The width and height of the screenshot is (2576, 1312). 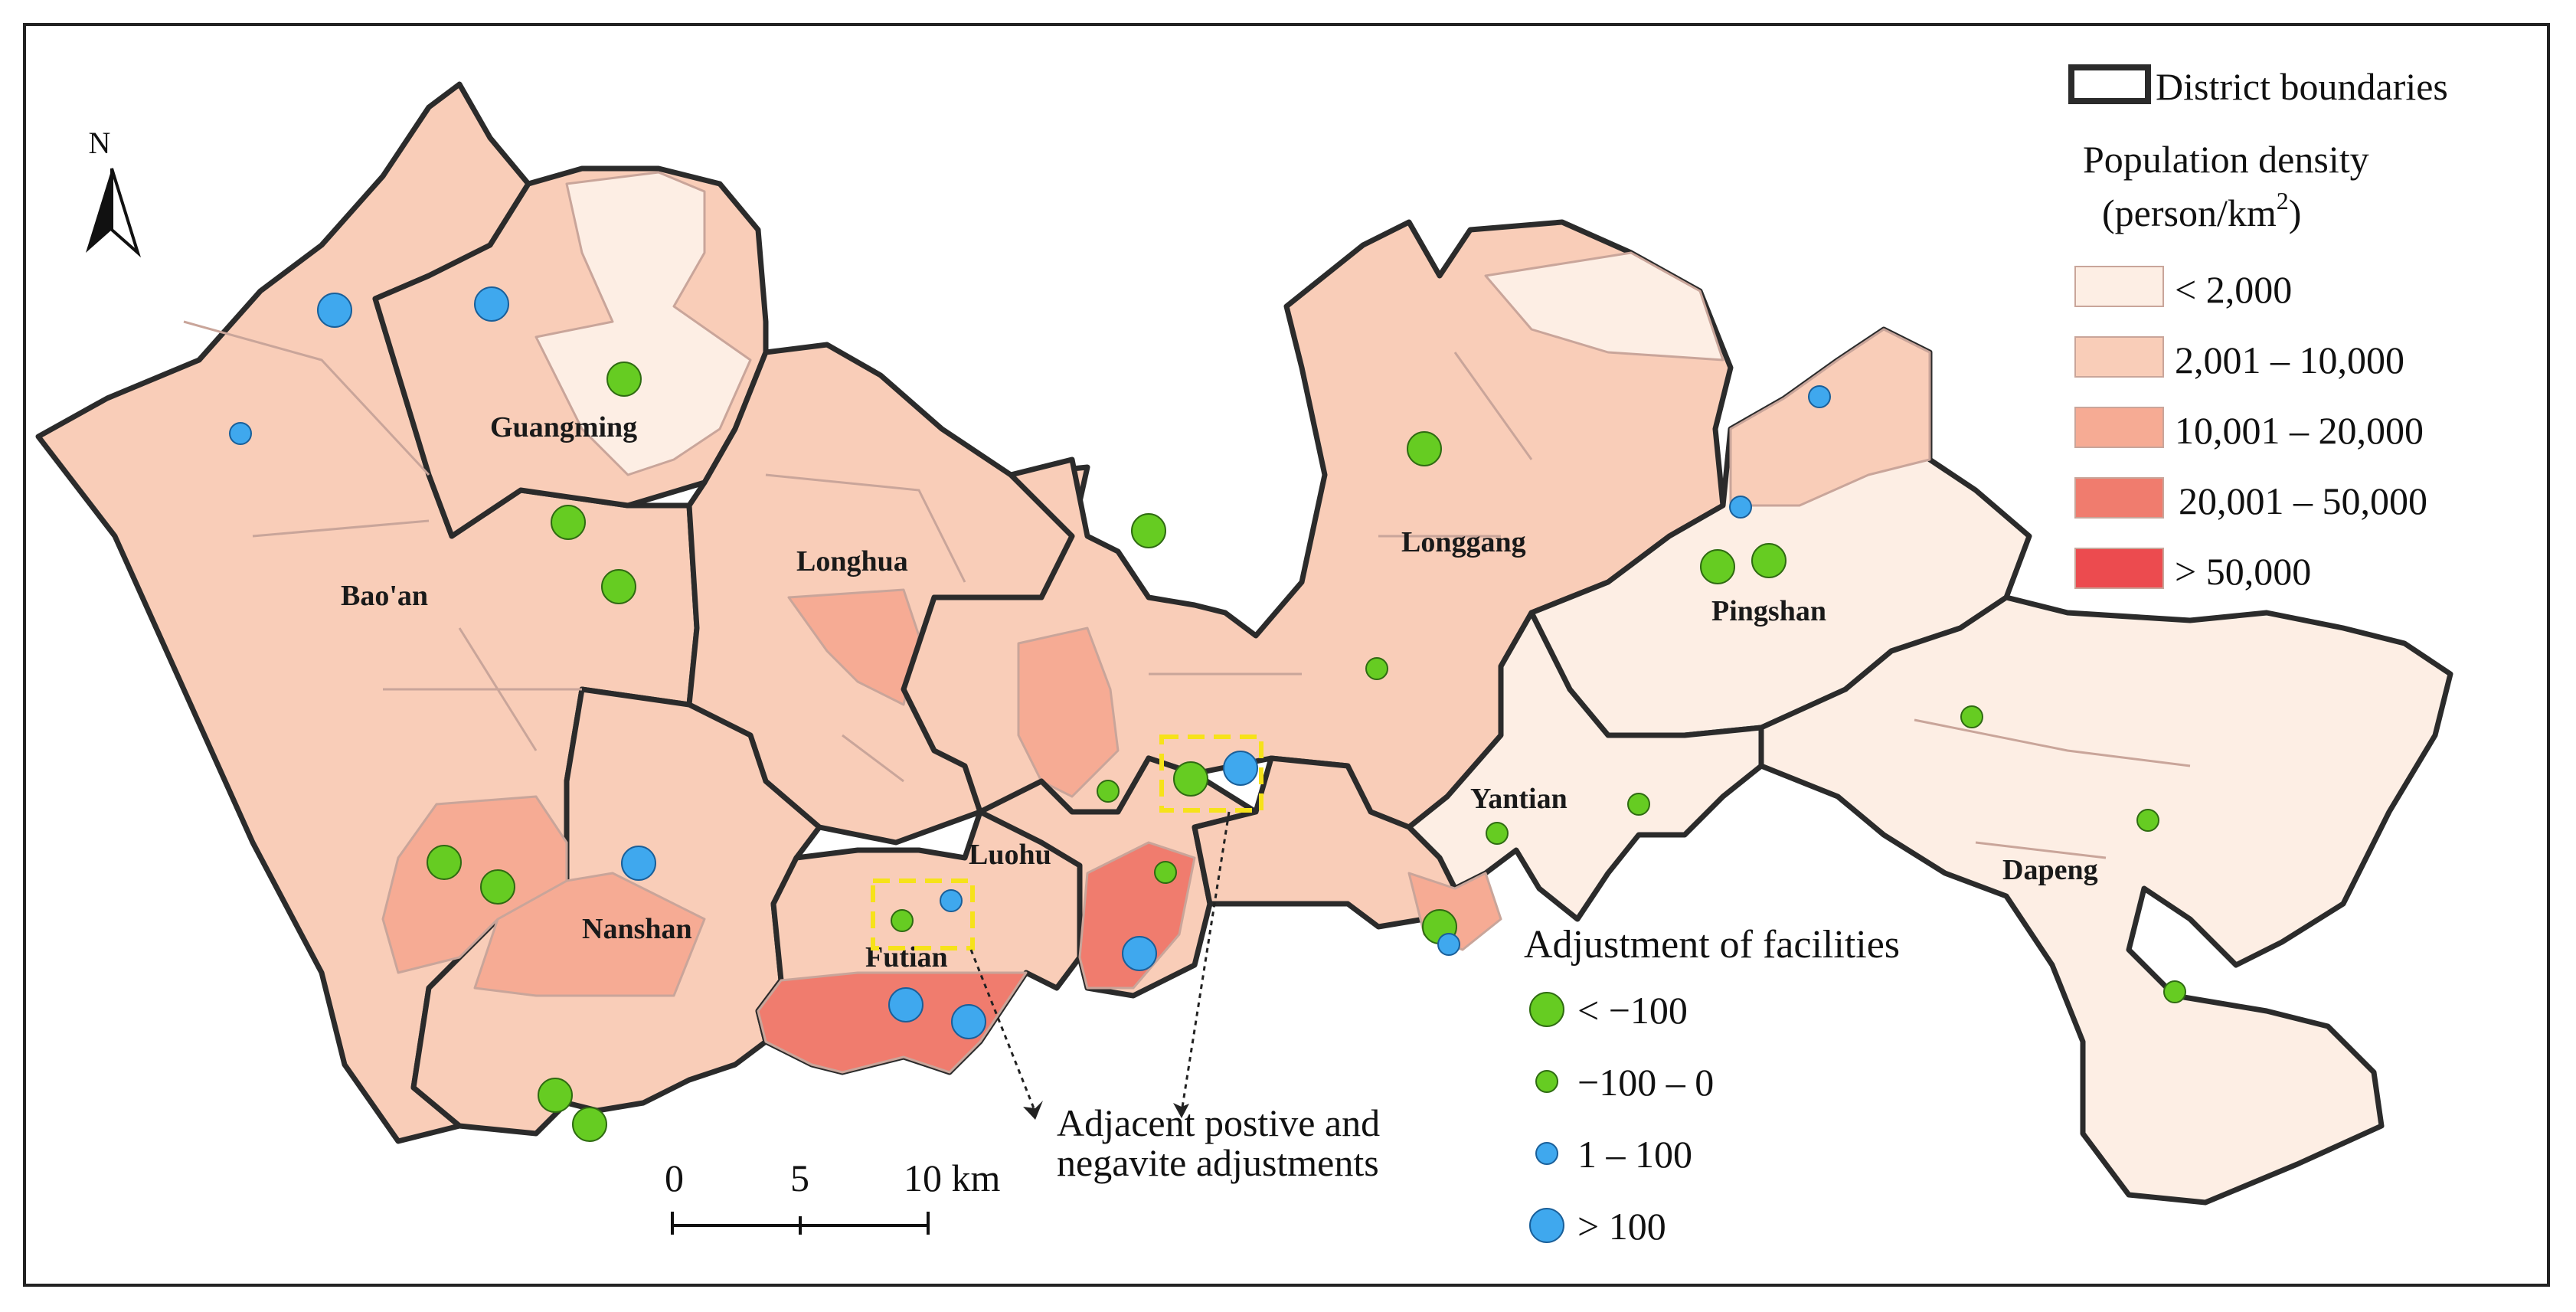 What do you see at coordinates (2109, 84) in the screenshot?
I see `legend-boundary-swatch` at bounding box center [2109, 84].